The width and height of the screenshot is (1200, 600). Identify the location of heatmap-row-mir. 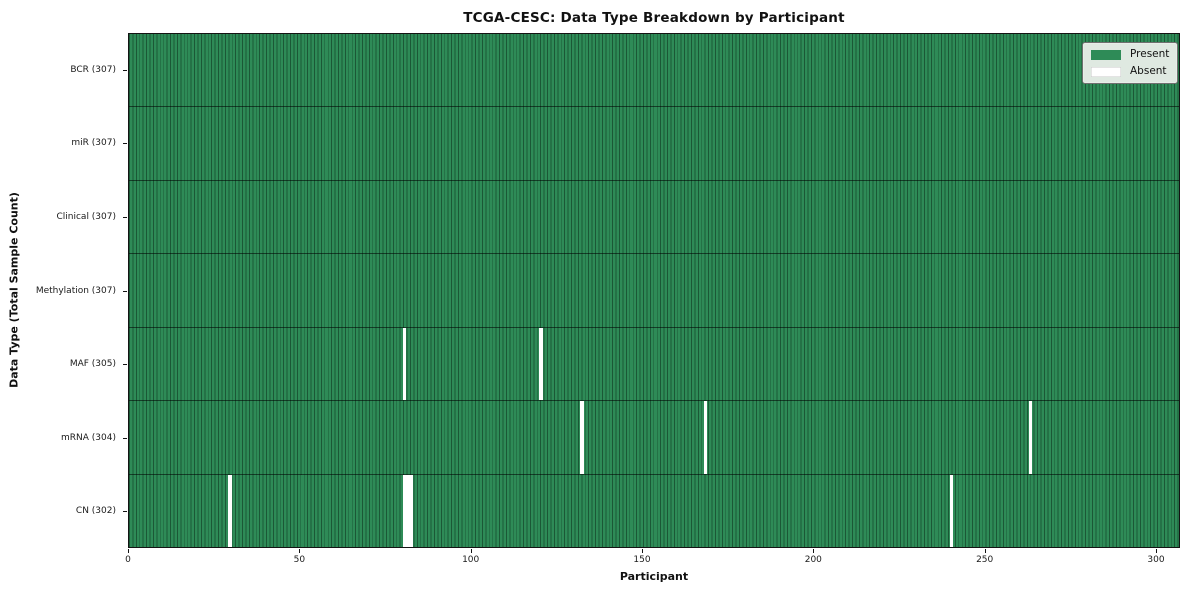
(654, 144).